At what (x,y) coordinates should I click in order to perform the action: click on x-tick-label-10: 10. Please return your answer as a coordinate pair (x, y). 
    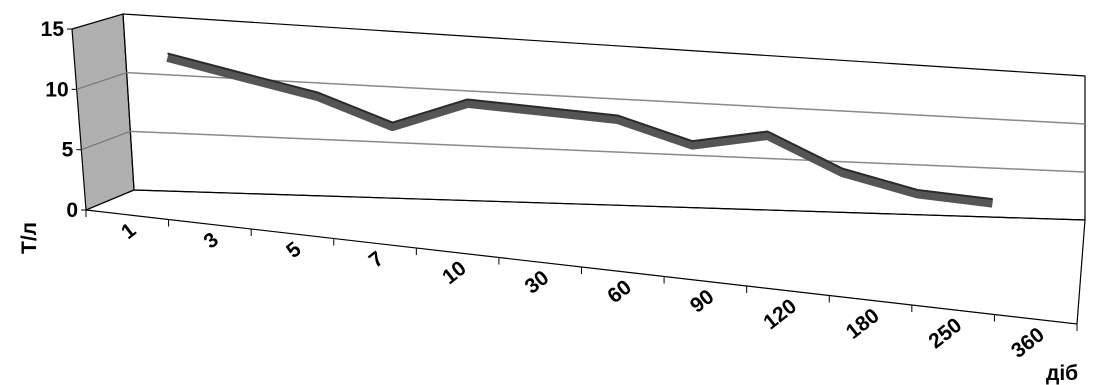
    Looking at the image, I should click on (454, 273).